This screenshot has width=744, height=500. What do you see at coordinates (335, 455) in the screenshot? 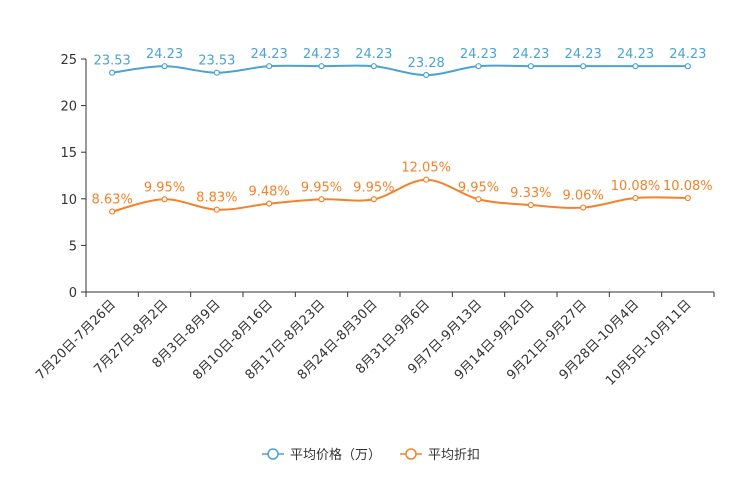
I see `legend-label-0: 平均价格（万）` at bounding box center [335, 455].